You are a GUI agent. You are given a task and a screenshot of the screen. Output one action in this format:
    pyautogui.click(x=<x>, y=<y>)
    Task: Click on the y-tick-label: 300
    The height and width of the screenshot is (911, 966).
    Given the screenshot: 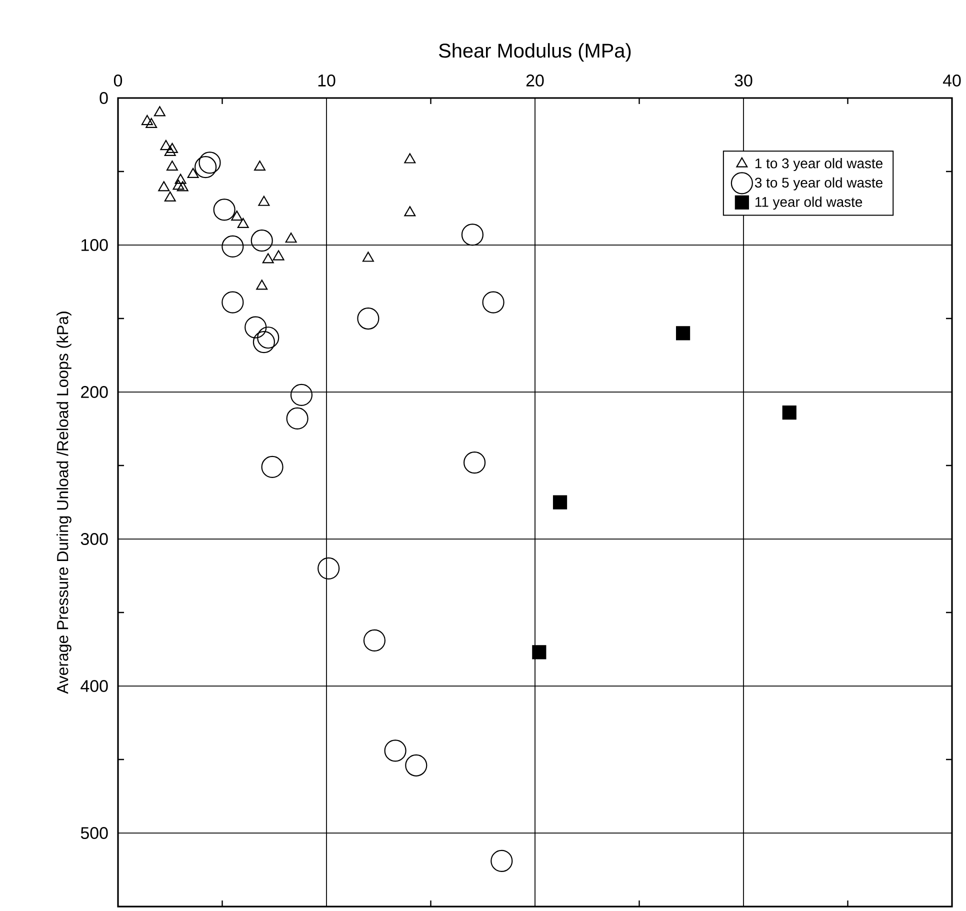 What is the action you would take?
    pyautogui.click(x=94, y=539)
    